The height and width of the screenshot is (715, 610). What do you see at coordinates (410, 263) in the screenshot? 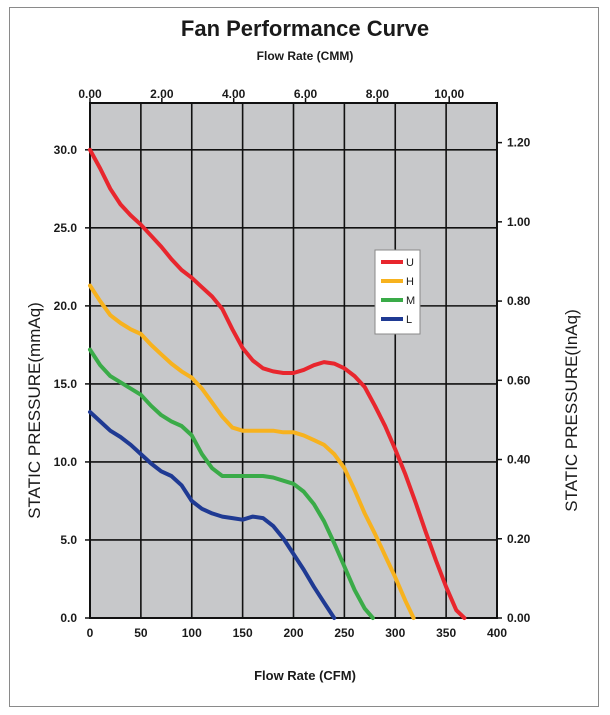
I see `legend-label-u: U` at bounding box center [410, 263].